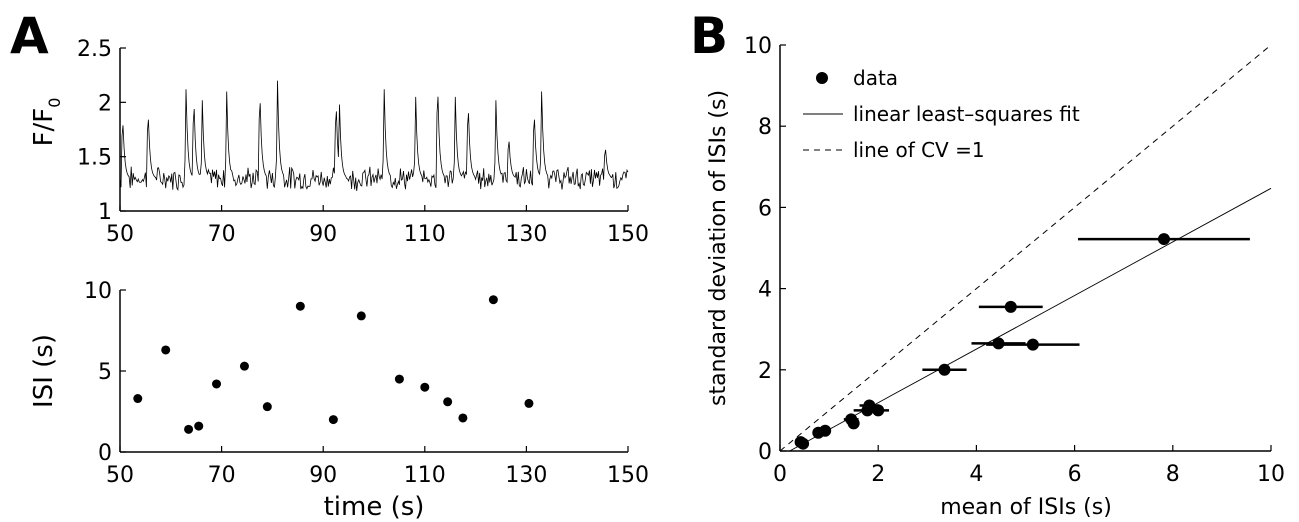 This screenshot has height=522, width=1299. Describe the element at coordinates (765, 127) in the screenshot. I see `y-tick-label: 8` at that location.